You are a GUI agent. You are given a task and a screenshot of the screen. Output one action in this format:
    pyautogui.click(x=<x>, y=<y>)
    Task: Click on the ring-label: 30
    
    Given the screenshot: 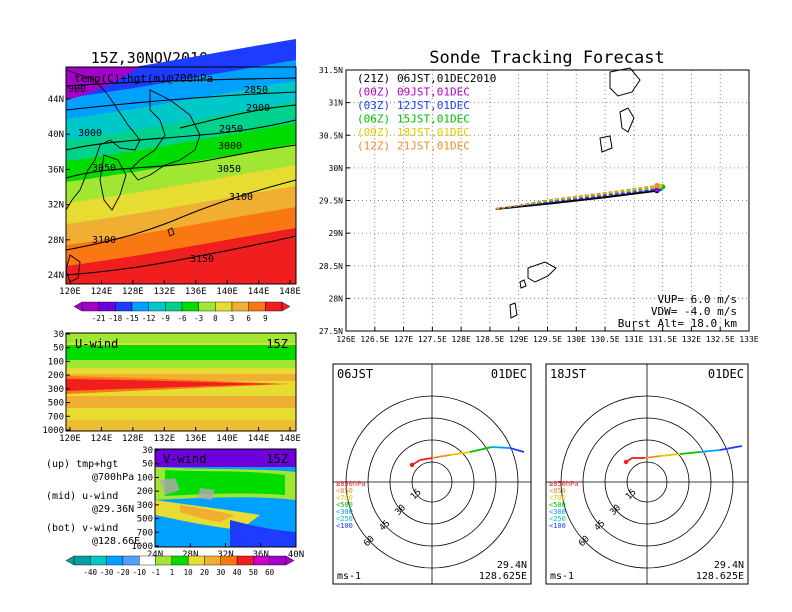 What is the action you would take?
    pyautogui.click(x=400, y=510)
    